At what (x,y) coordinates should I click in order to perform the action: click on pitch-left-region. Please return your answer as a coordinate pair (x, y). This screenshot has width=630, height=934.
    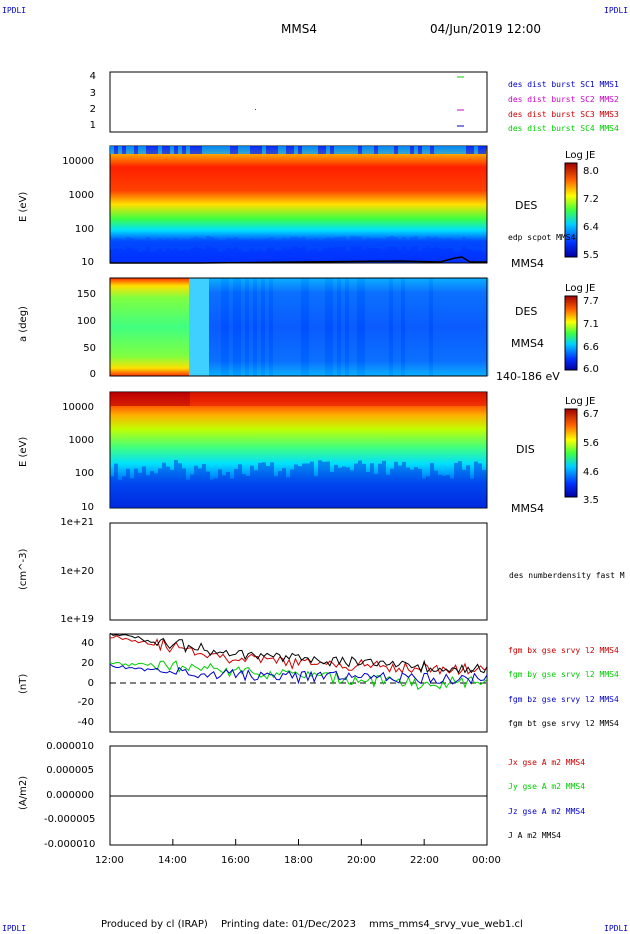
    Looking at the image, I should click on (149, 327).